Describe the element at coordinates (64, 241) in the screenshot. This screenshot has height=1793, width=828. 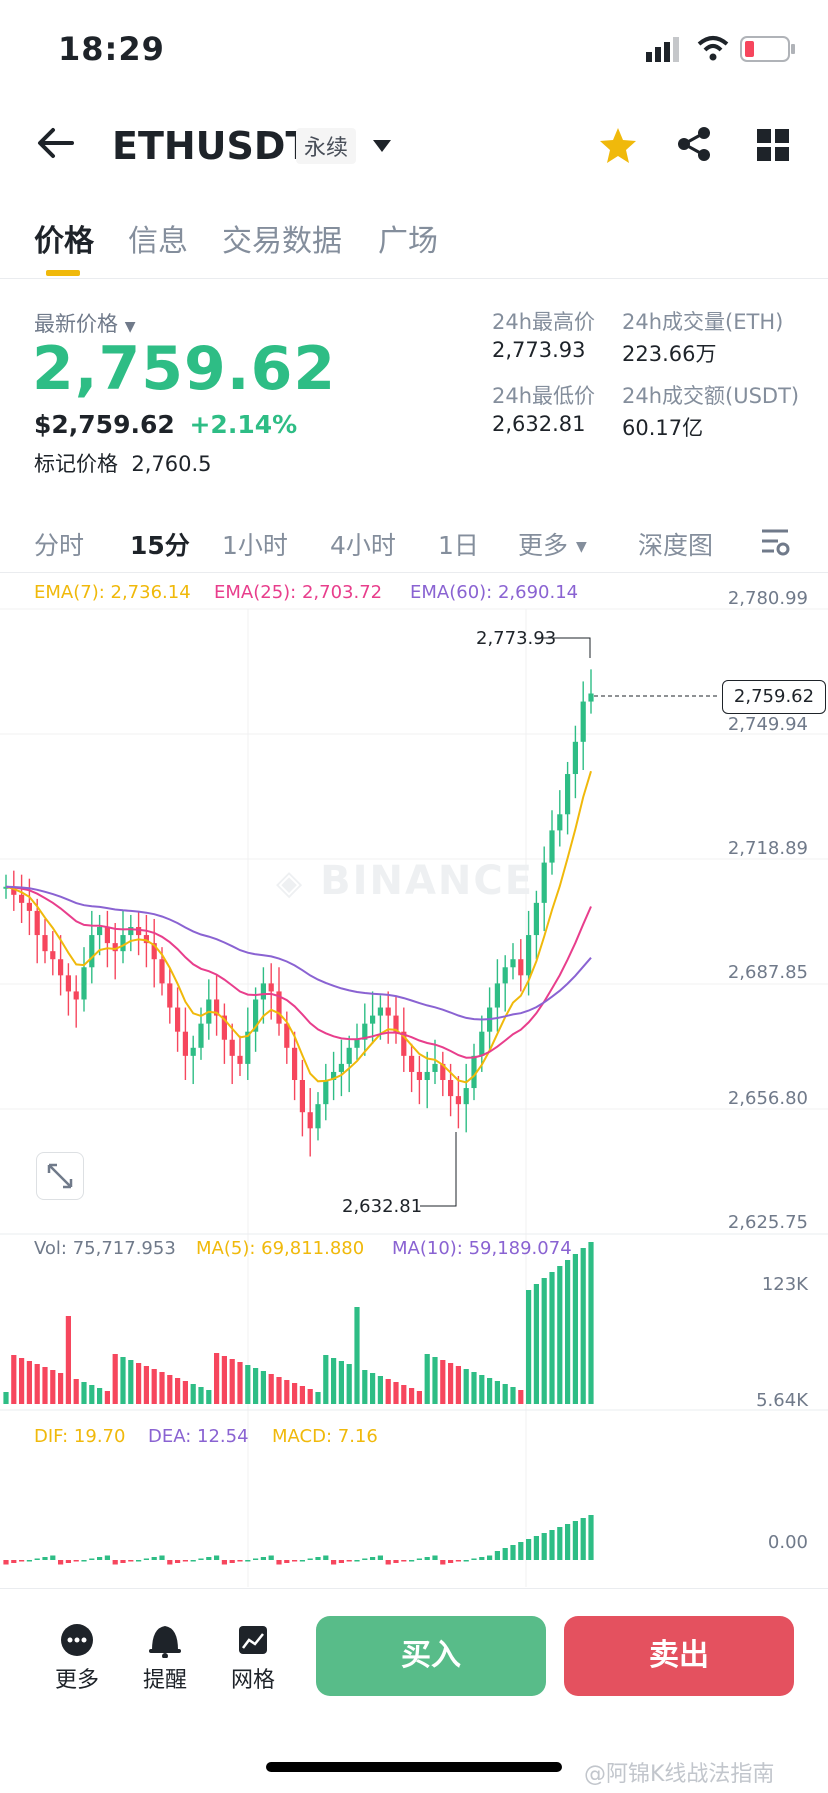
I see `tab-price: 价格` at that location.